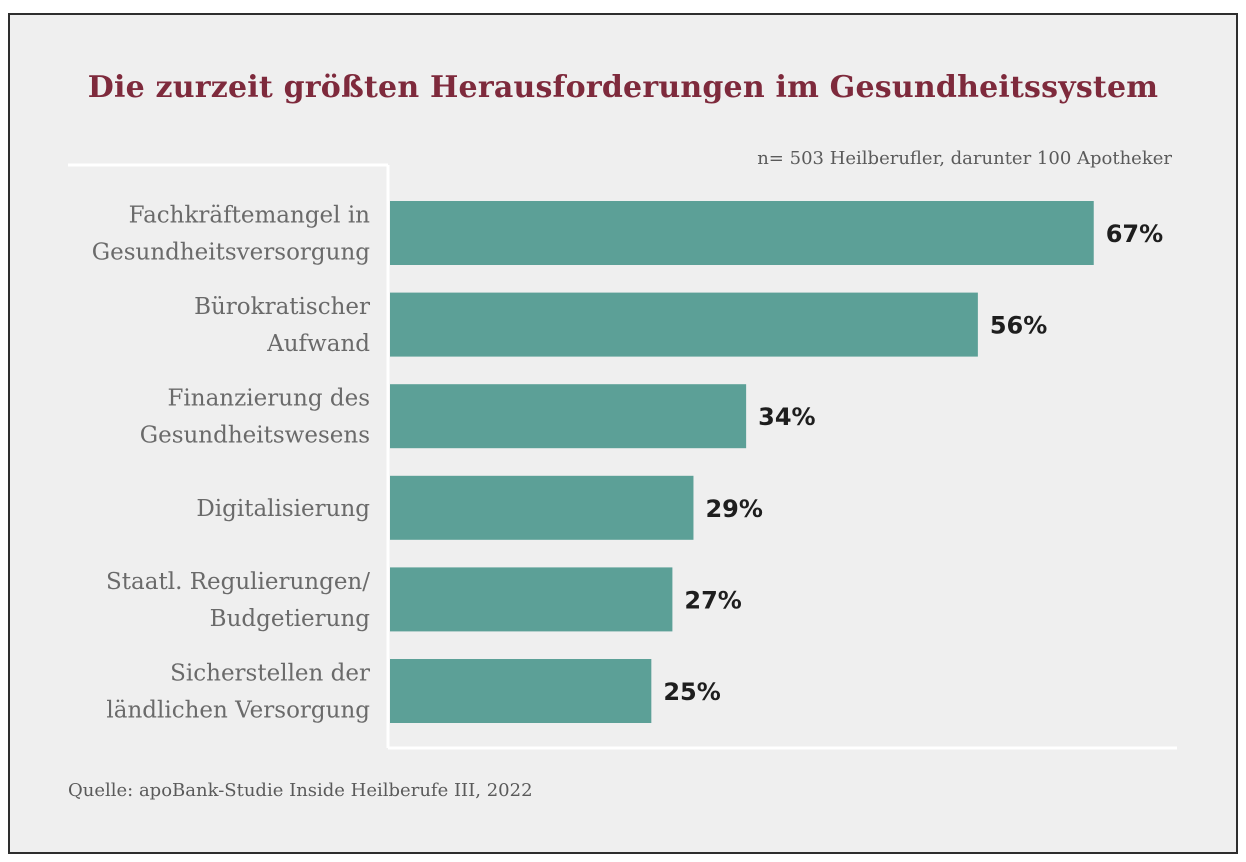 The width and height of the screenshot is (1246, 862). I want to click on value-label-6: 25%, so click(691, 692).